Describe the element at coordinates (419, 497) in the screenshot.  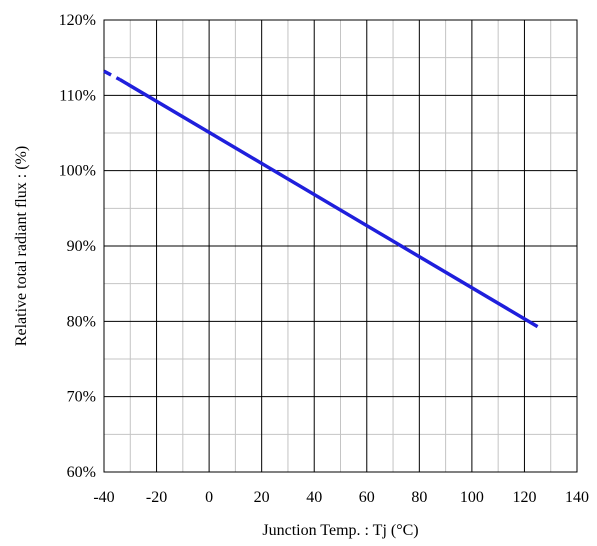
I see `x-tick-label: 80` at that location.